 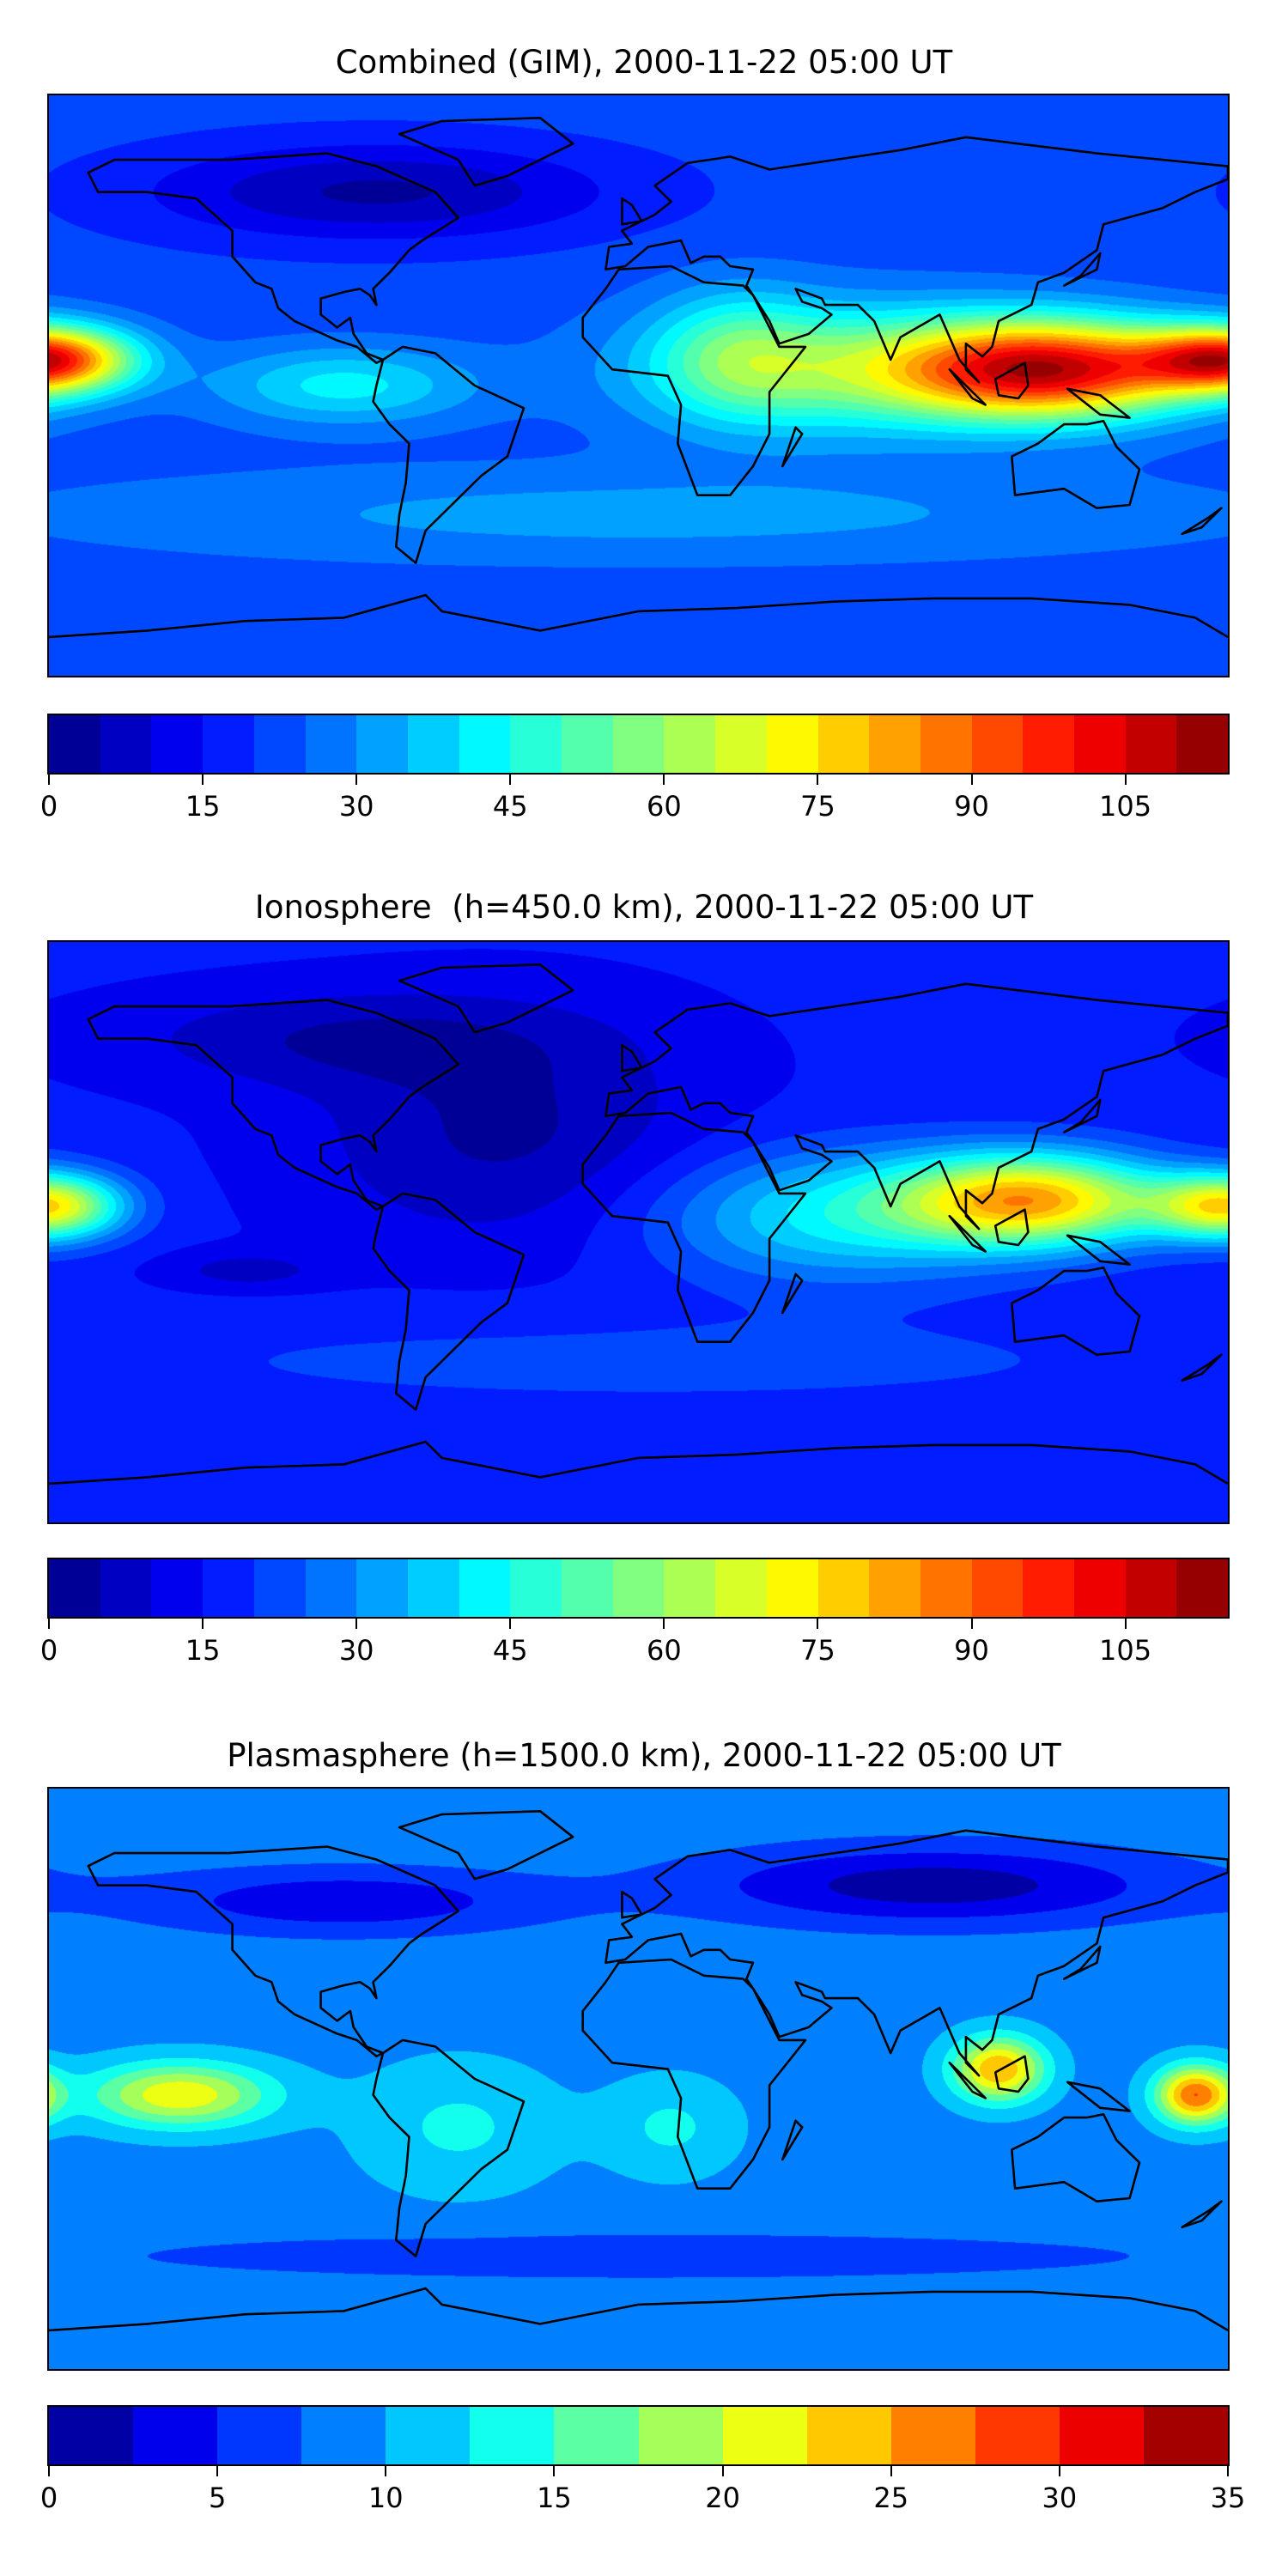 What do you see at coordinates (664, 806) in the screenshot?
I see `colorbar-tick-label: 60` at bounding box center [664, 806].